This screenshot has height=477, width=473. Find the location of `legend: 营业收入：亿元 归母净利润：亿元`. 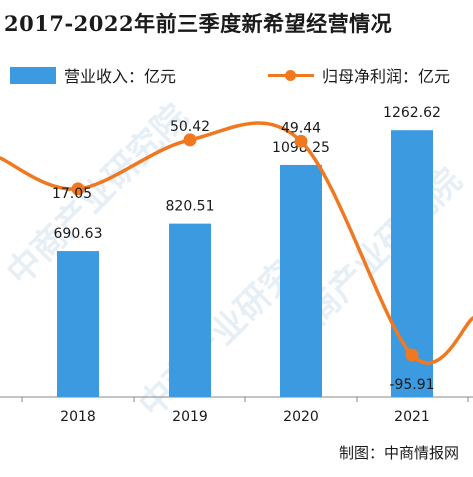

legend: 营业收入：亿元 归母净利润：亿元 is located at coordinates (240, 75).